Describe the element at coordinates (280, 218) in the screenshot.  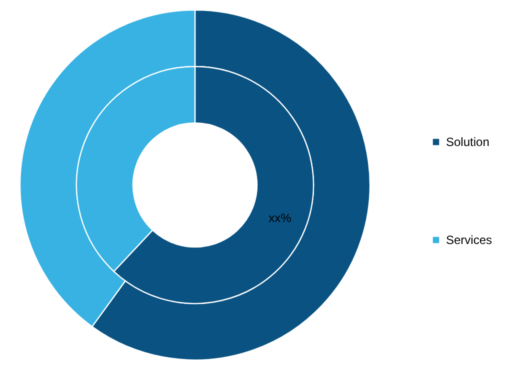
I see `text: xx%` at that location.